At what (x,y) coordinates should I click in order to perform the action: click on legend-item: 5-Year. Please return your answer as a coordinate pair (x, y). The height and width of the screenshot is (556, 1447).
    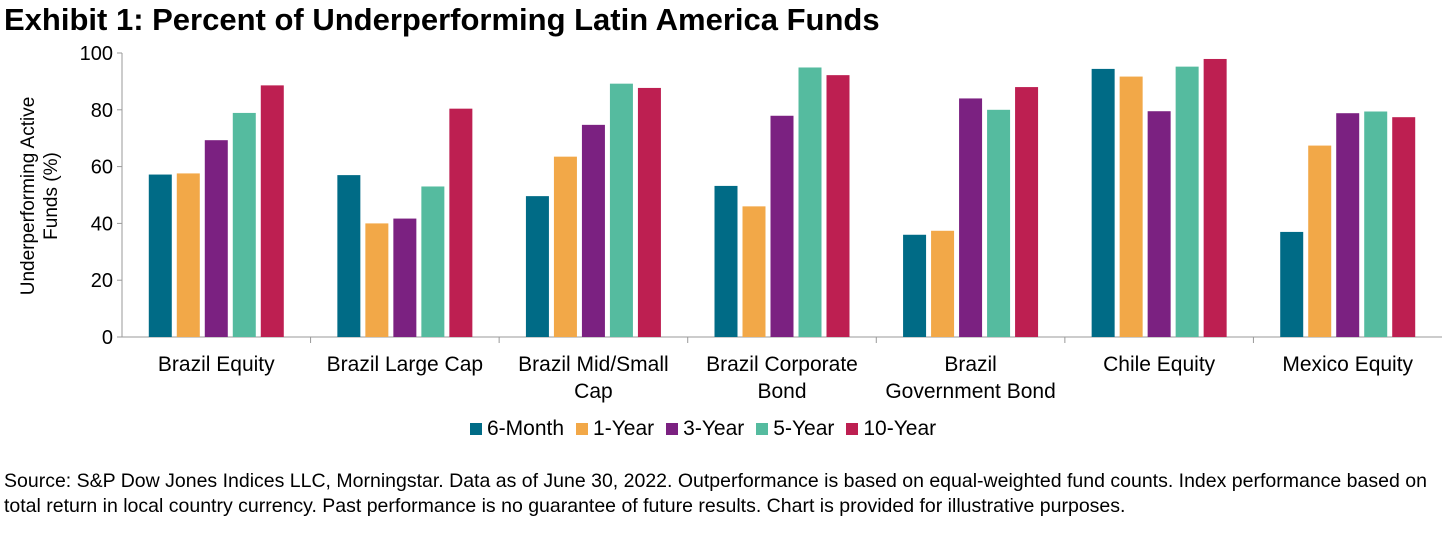
    Looking at the image, I should click on (795, 429).